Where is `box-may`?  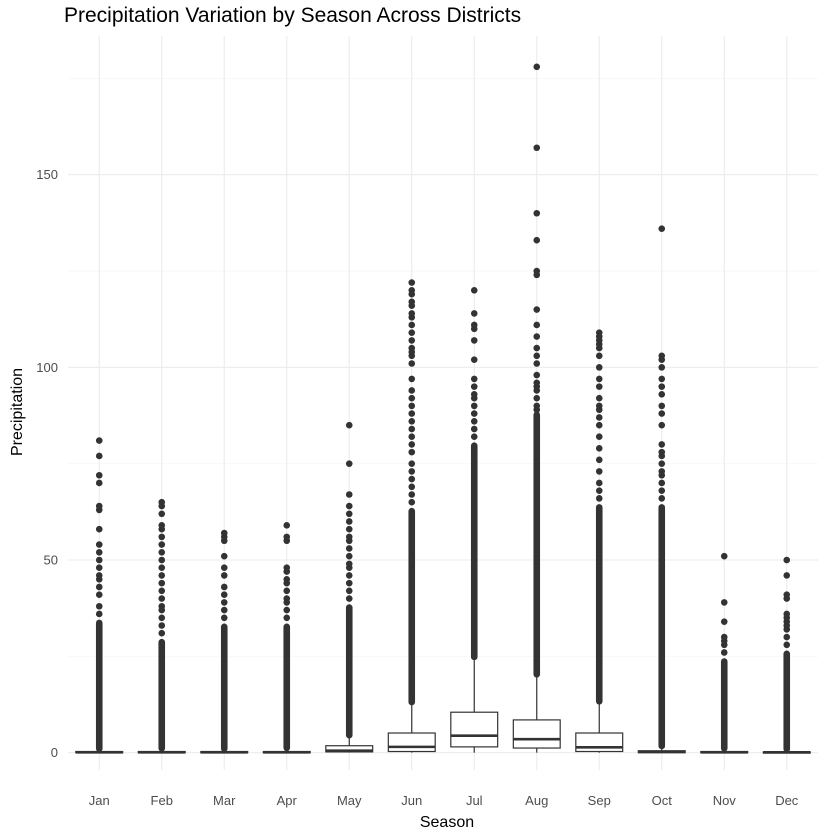 box-may is located at coordinates (349, 587).